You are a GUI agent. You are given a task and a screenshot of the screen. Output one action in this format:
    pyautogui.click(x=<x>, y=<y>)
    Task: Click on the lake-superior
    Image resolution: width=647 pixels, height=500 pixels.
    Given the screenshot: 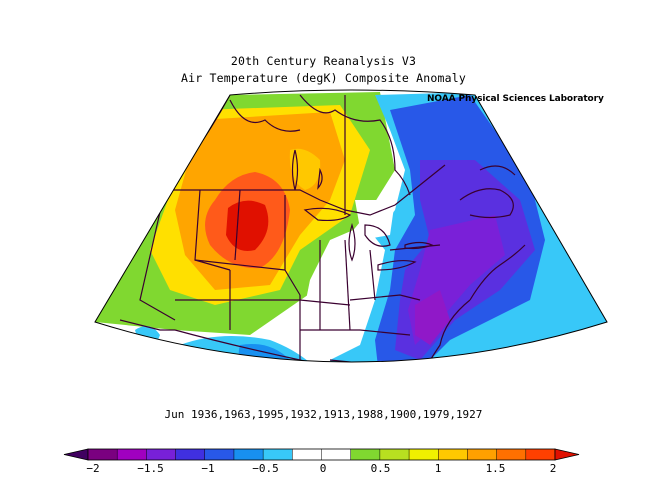 What is the action you would take?
    pyautogui.click(x=327, y=214)
    